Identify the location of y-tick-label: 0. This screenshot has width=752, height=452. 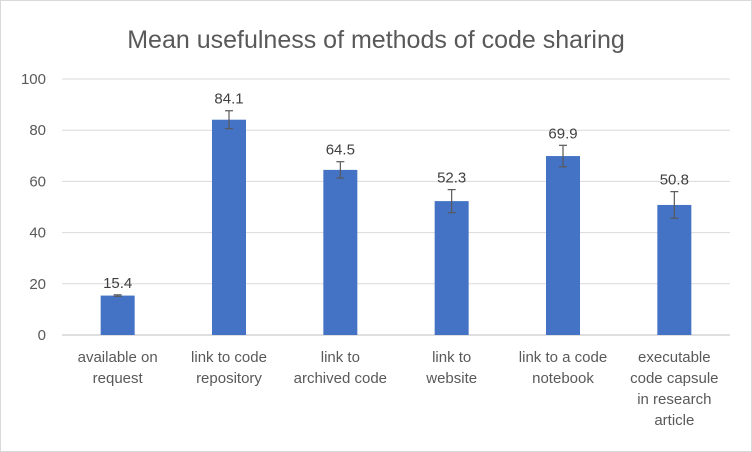
(42, 335).